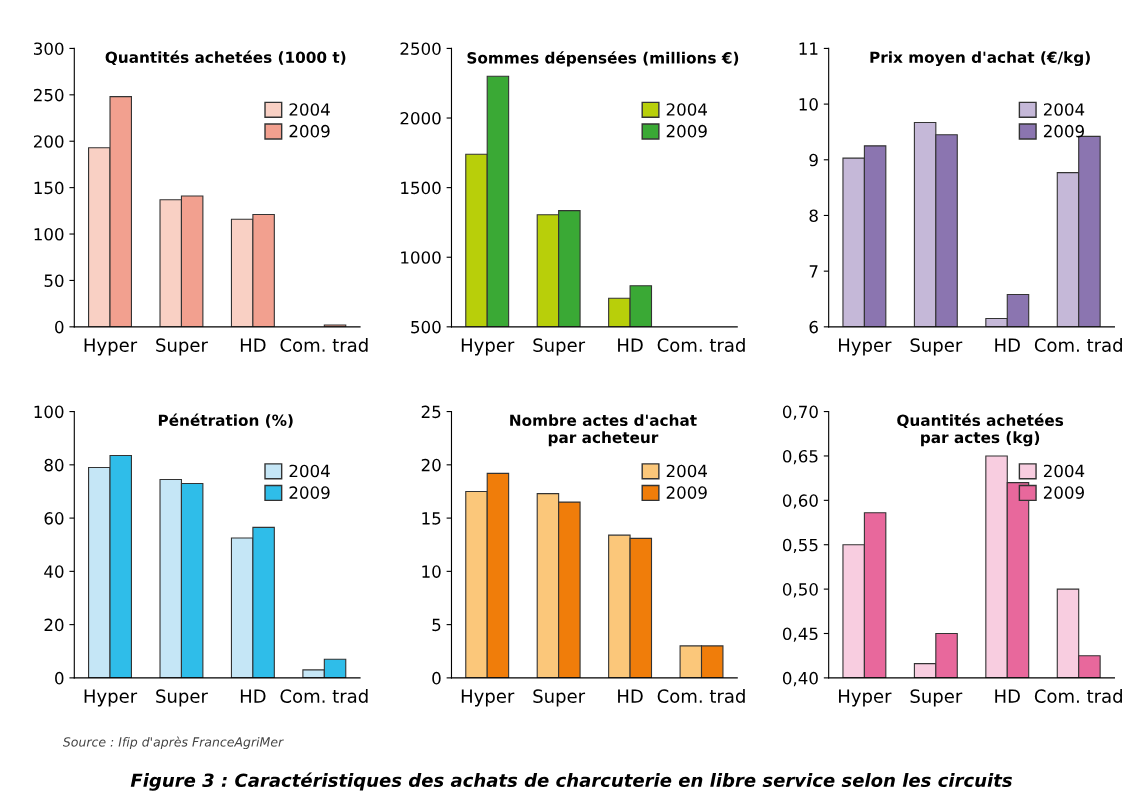  Describe the element at coordinates (420, 48) in the screenshot. I see `y-tick-label: 2500` at that location.